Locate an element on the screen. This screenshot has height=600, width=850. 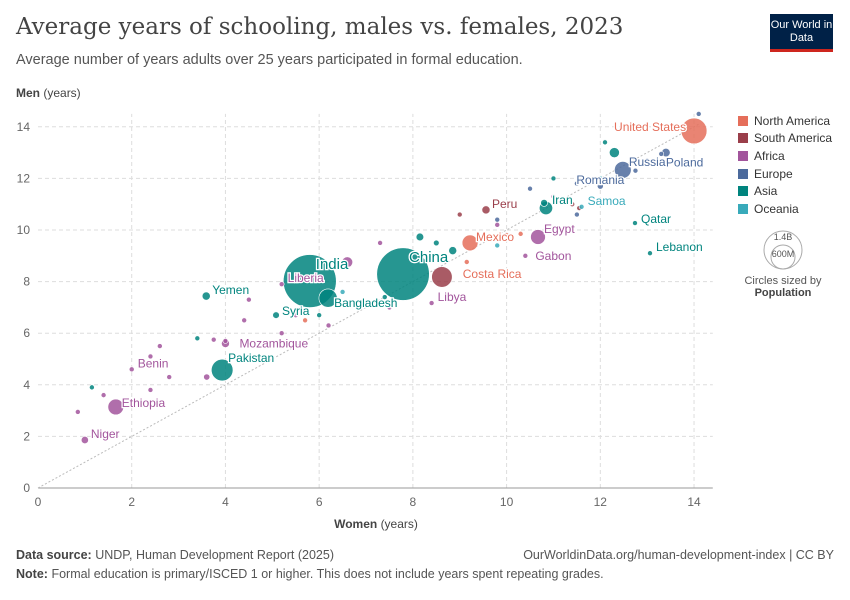
x-tick-label: 8 is located at coordinates (413, 502).